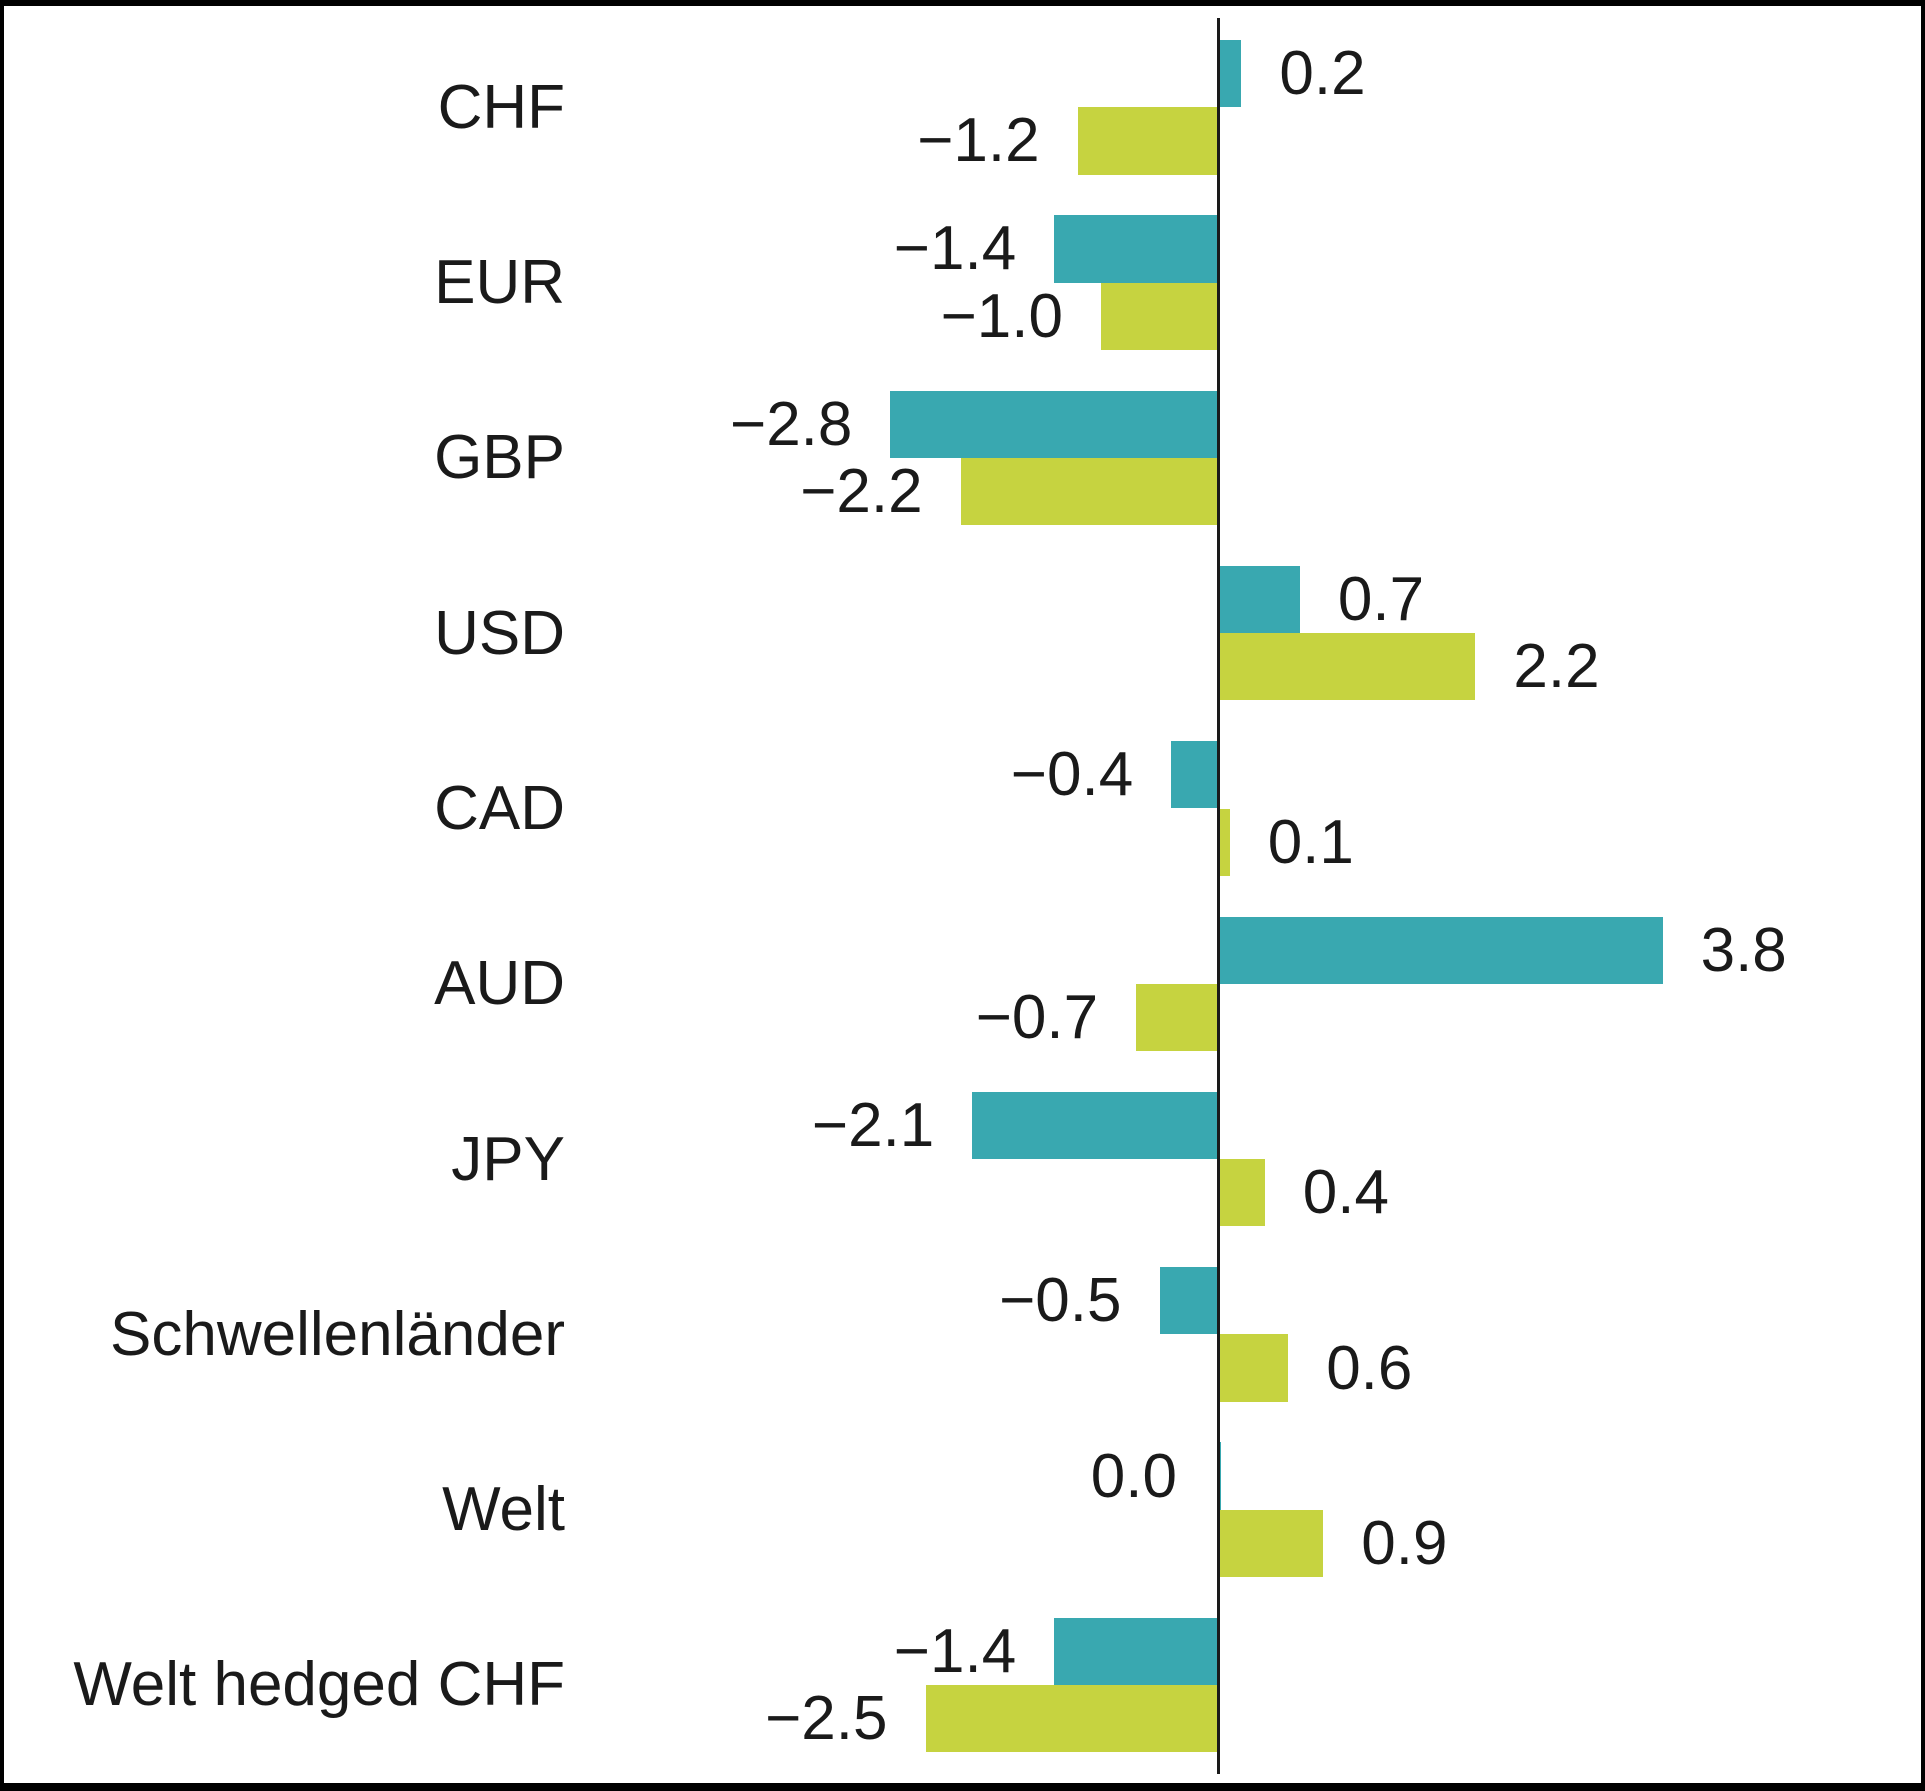 The image size is (1925, 1791). I want to click on value-label: 0.6, so click(1369, 1368).